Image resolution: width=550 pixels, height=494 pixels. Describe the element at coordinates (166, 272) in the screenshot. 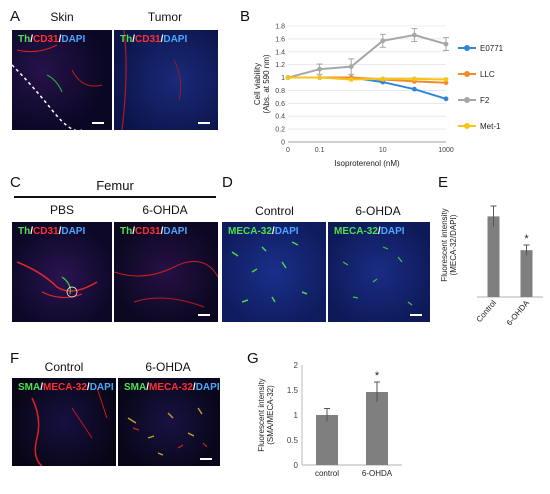

I see `panel-c-6ohda-image: Th/CD31/DAPI` at that location.